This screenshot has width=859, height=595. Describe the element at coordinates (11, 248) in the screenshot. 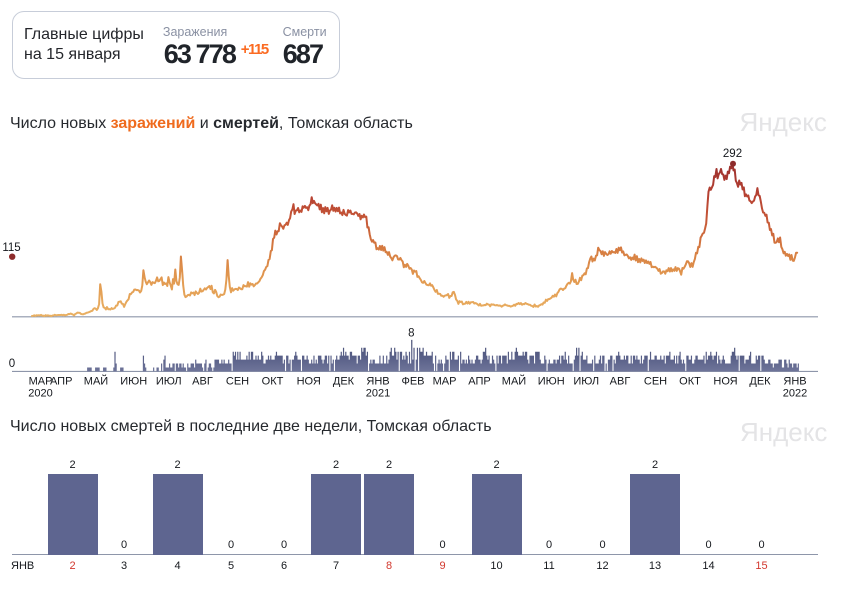

I see `svg-text: 115` at that location.